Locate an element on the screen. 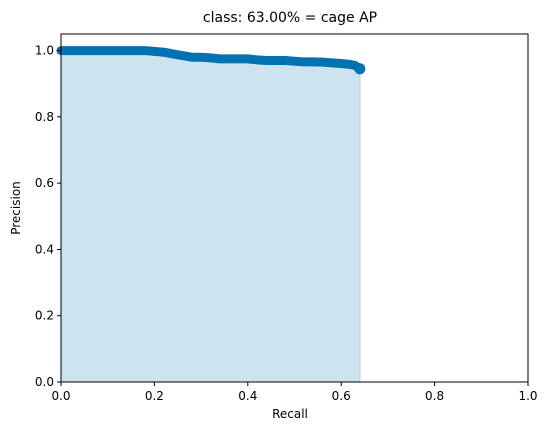  y-axis-label: Precision is located at coordinates (16, 208).